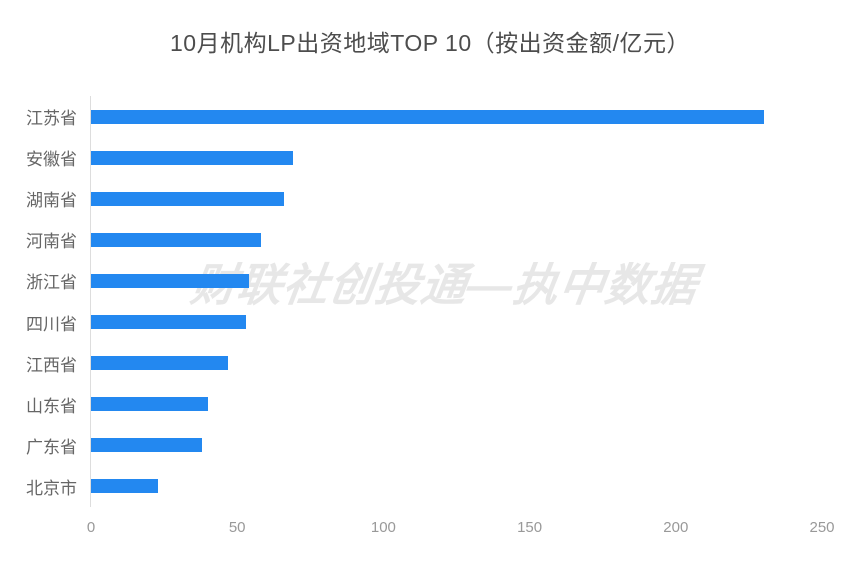 The width and height of the screenshot is (860, 561). What do you see at coordinates (168, 322) in the screenshot?
I see `bar-四川省` at bounding box center [168, 322].